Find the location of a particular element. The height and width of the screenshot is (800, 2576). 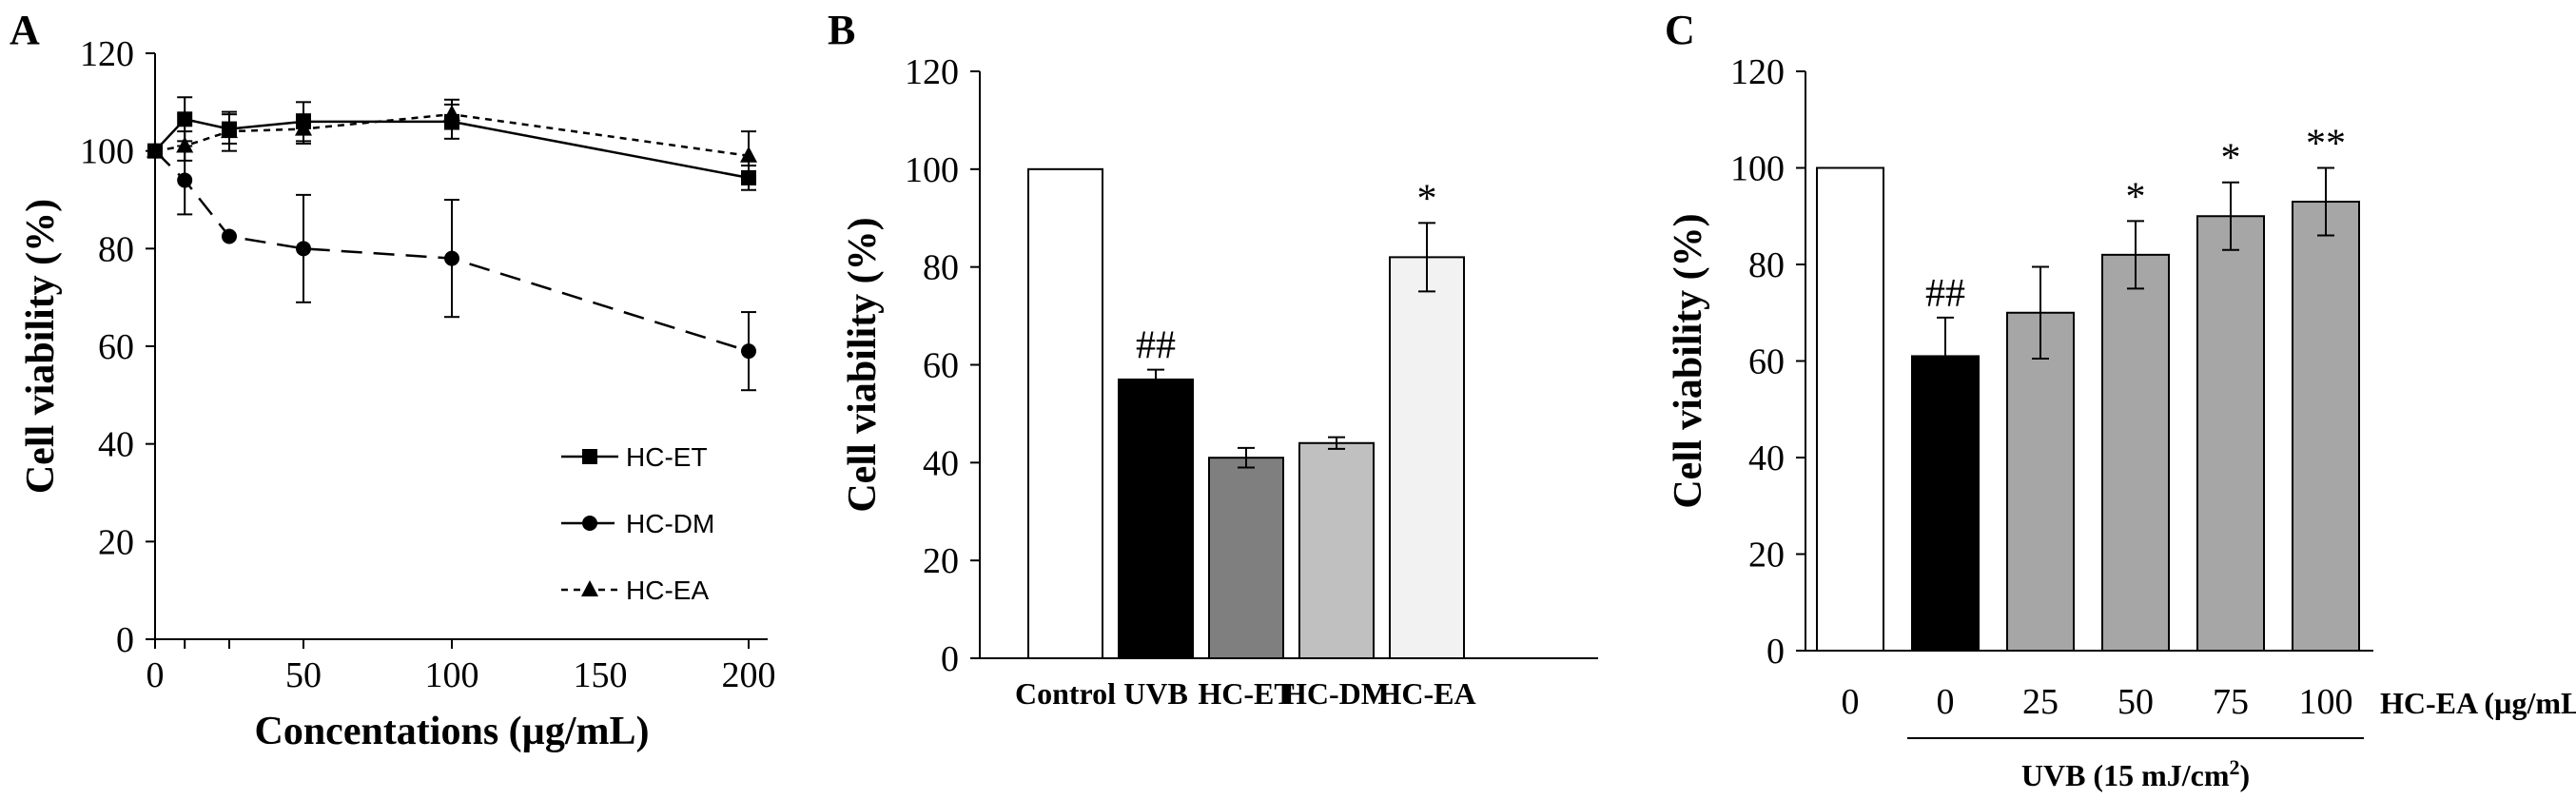

panel-b-category-label: Control is located at coordinates (1066, 693).